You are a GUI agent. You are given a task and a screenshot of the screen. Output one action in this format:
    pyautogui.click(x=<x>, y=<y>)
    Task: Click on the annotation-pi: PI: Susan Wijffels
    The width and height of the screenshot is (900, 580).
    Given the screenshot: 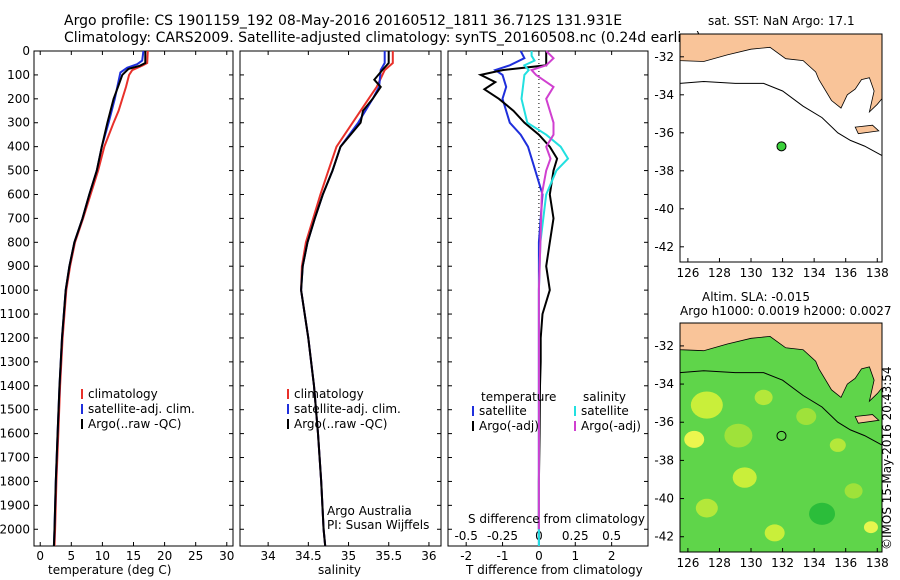 What is the action you would take?
    pyautogui.click(x=378, y=525)
    